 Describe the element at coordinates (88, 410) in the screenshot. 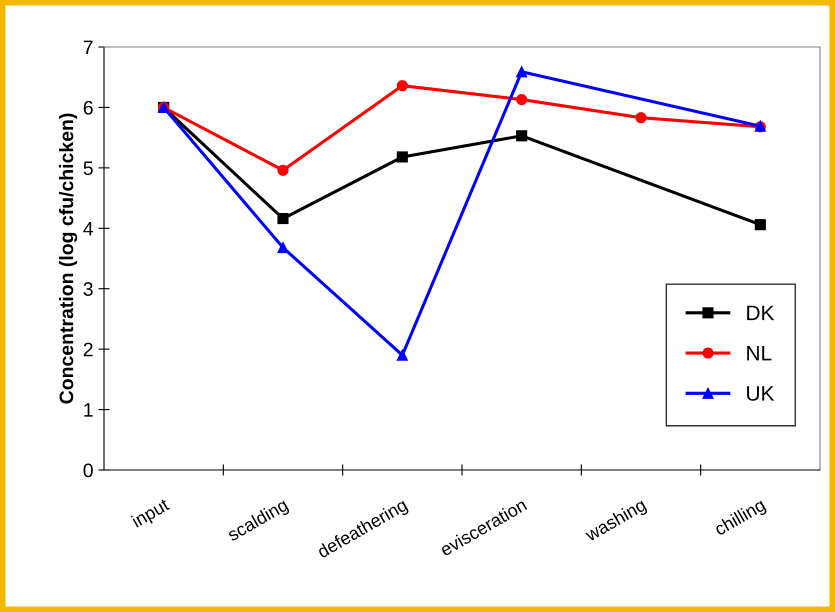

I see `y-tick-label: 1` at that location.